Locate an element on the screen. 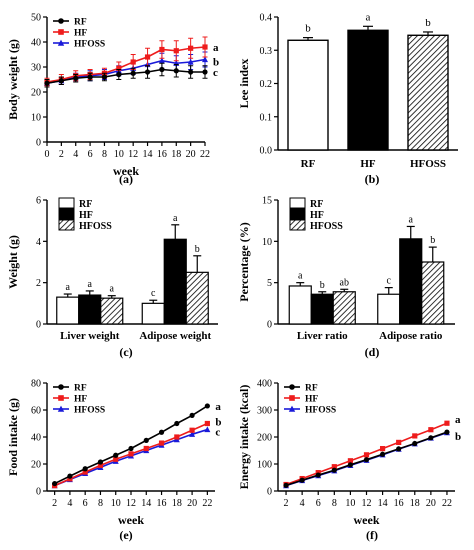 This screenshot has height=550, width=474. y-tick-label: 400 is located at coordinates (264, 384).